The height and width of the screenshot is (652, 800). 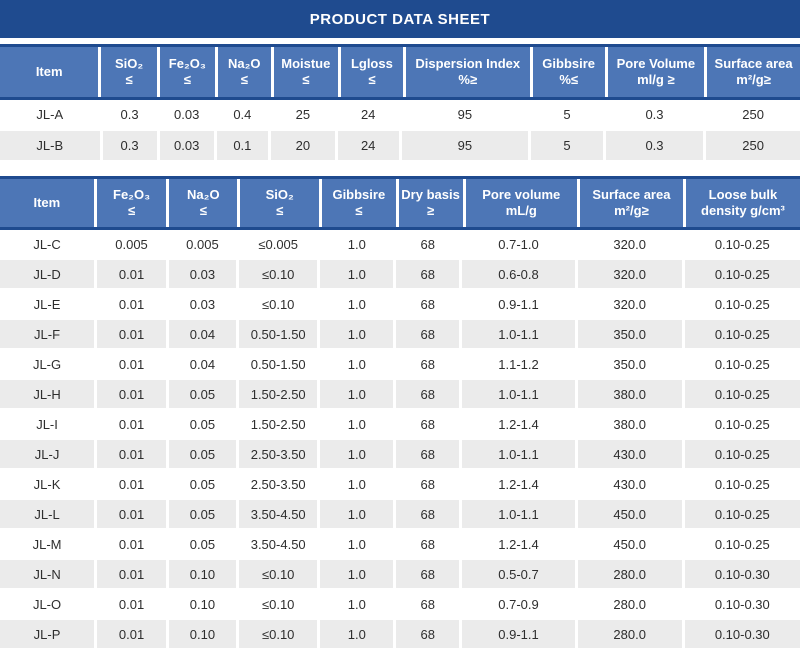 What do you see at coordinates (569, 79) in the screenshot?
I see `header-line: %≤` at bounding box center [569, 79].